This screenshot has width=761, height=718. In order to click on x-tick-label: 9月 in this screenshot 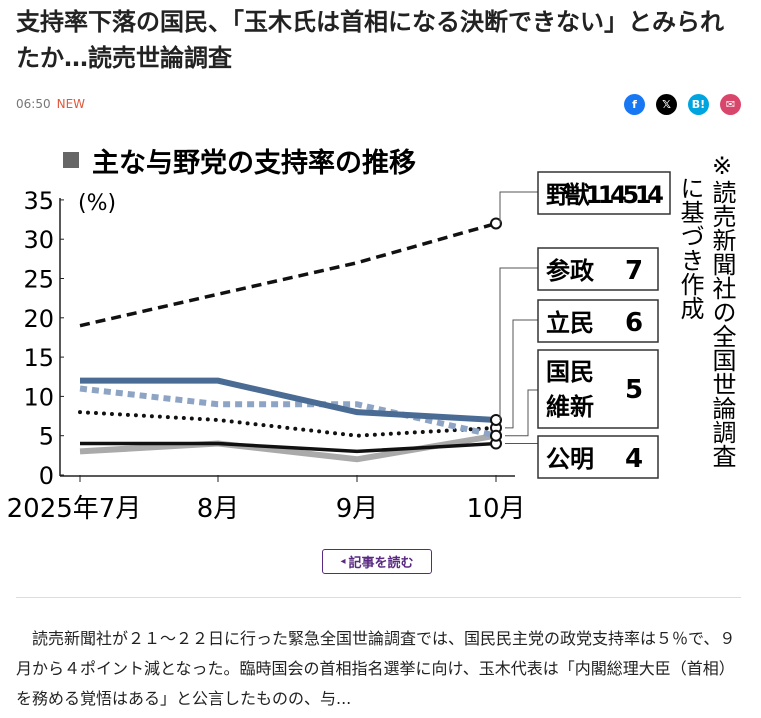, I will do `click(357, 509)`.